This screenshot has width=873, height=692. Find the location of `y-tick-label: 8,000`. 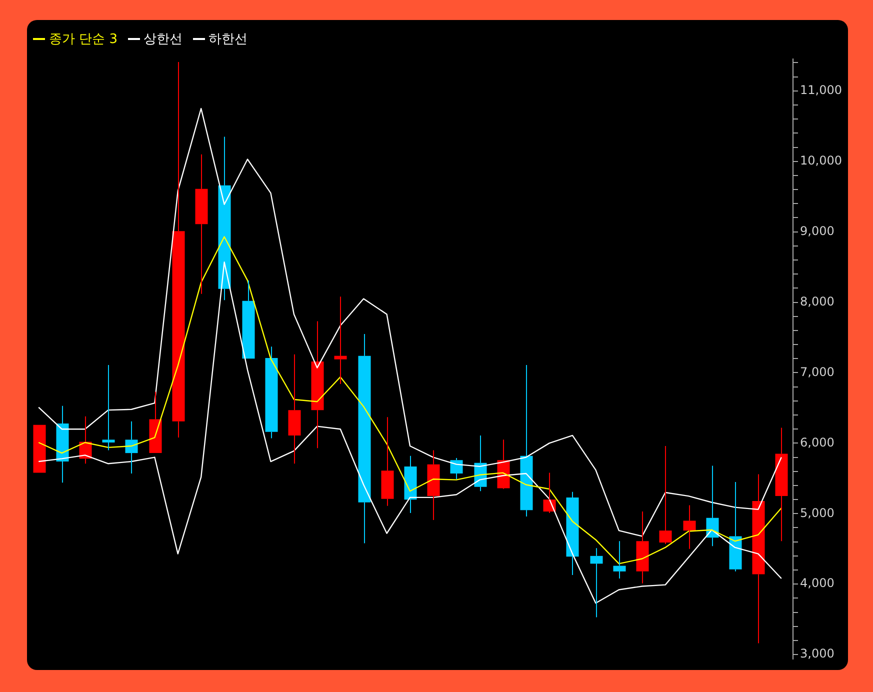

y-tick-label: 8,000 is located at coordinates (817, 301).